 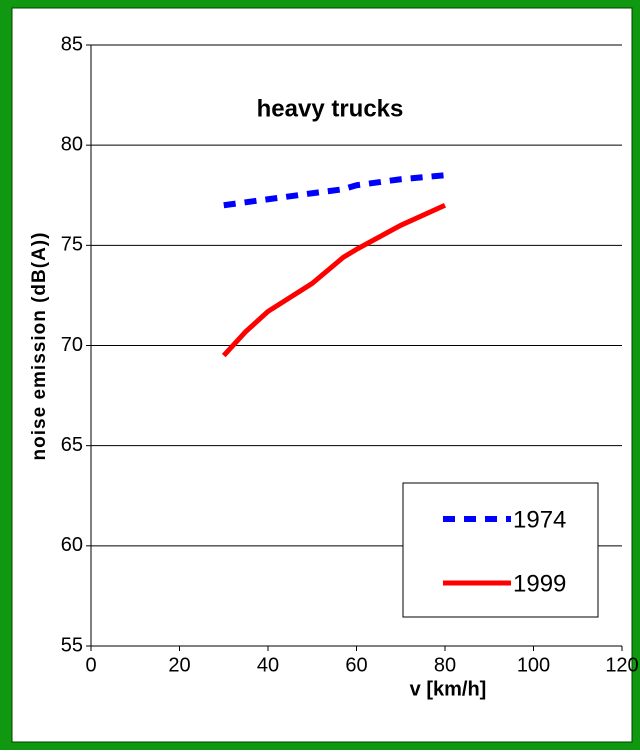 What do you see at coordinates (621, 665) in the screenshot?
I see `x-tick-label: 120` at bounding box center [621, 665].